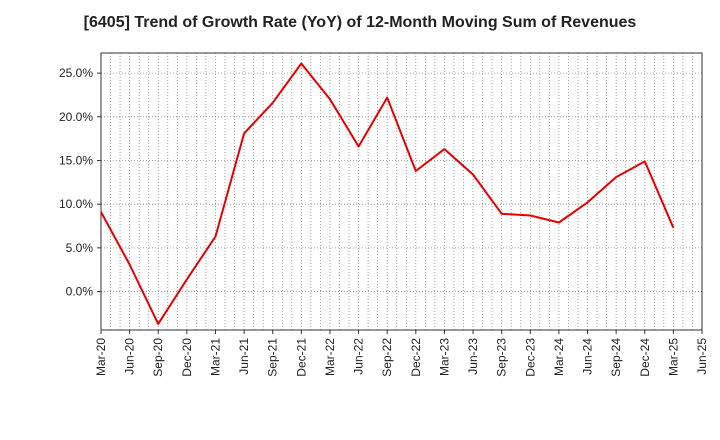  Describe the element at coordinates (215, 357) in the screenshot. I see `x-tick-label: Mar-21` at that location.